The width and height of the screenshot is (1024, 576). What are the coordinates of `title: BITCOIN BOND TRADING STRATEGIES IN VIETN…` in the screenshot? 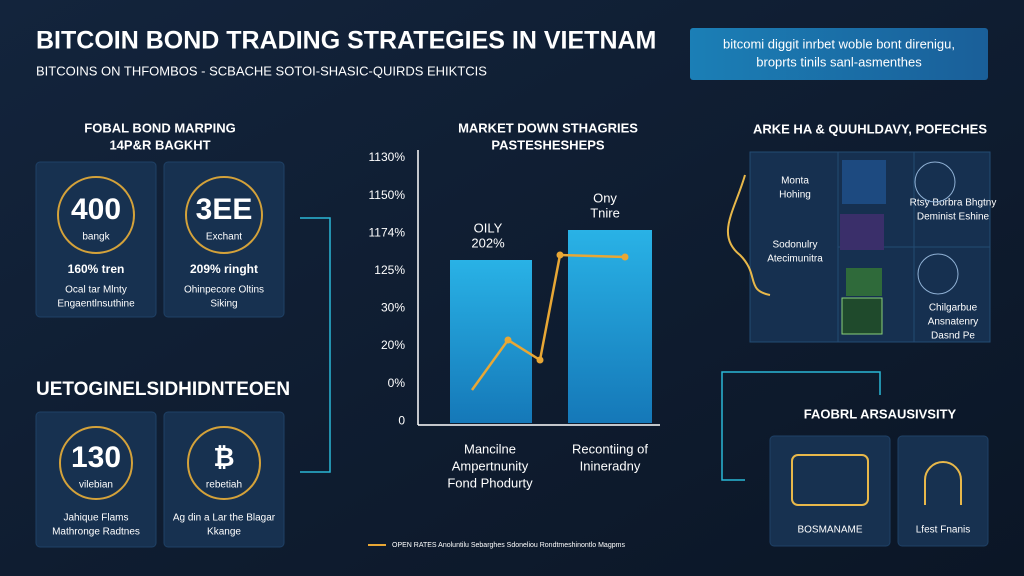 It's located at (346, 41).